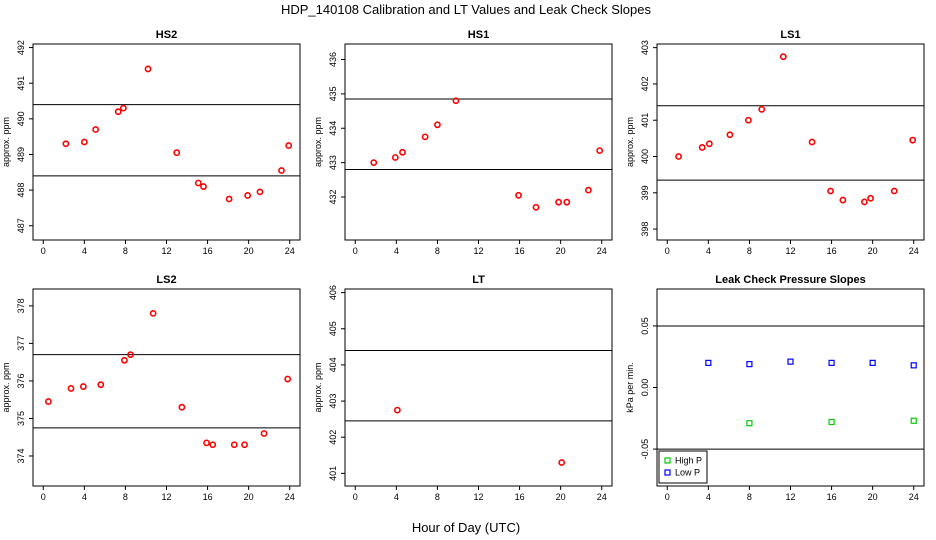 The width and height of the screenshot is (936, 540). Describe the element at coordinates (333, 59) in the screenshot. I see `y-tick-label: 436` at that location.